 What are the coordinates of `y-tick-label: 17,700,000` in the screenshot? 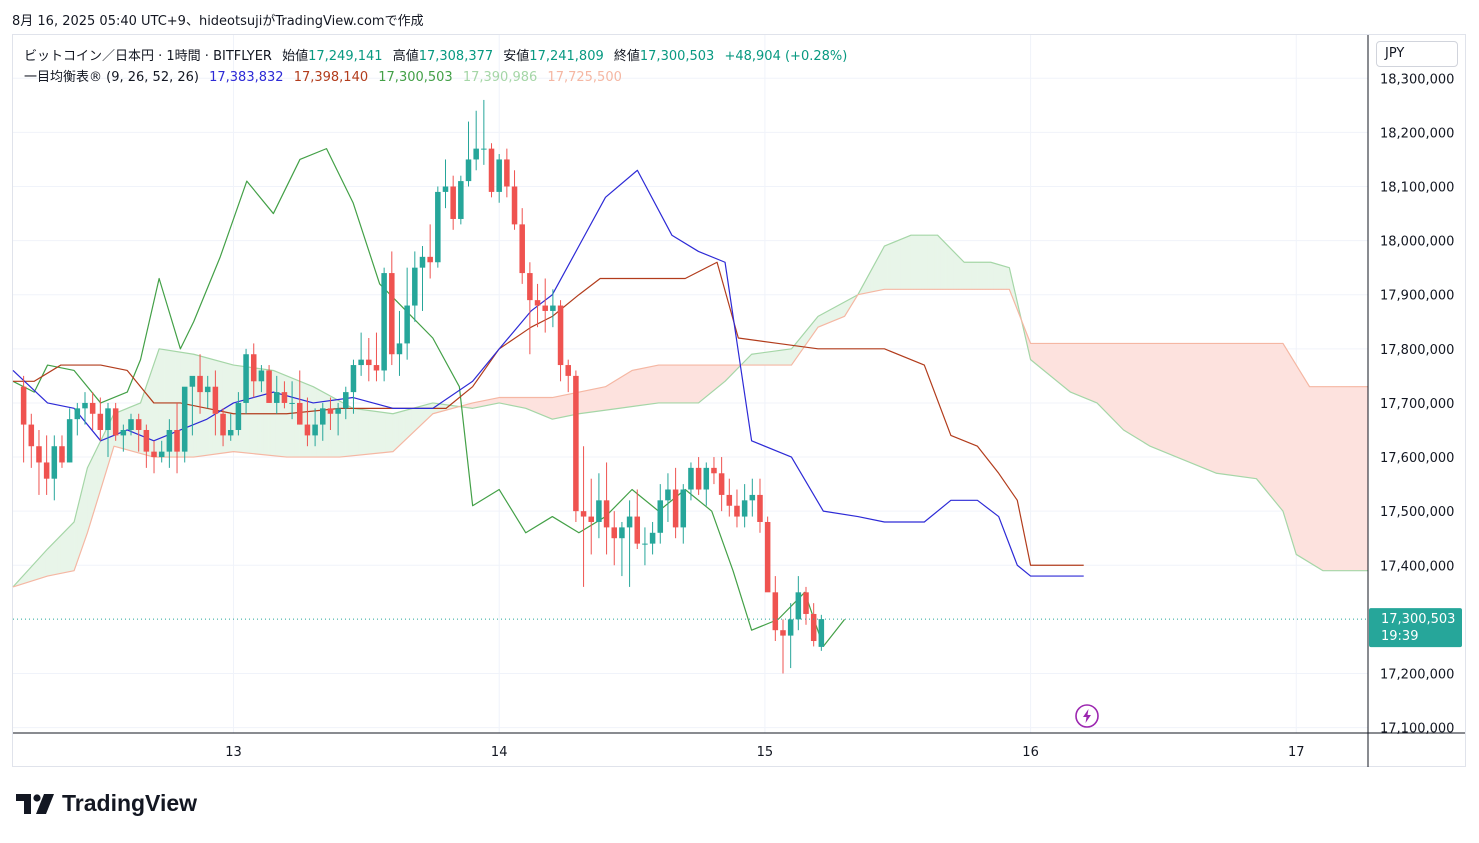 It's located at (1417, 404).